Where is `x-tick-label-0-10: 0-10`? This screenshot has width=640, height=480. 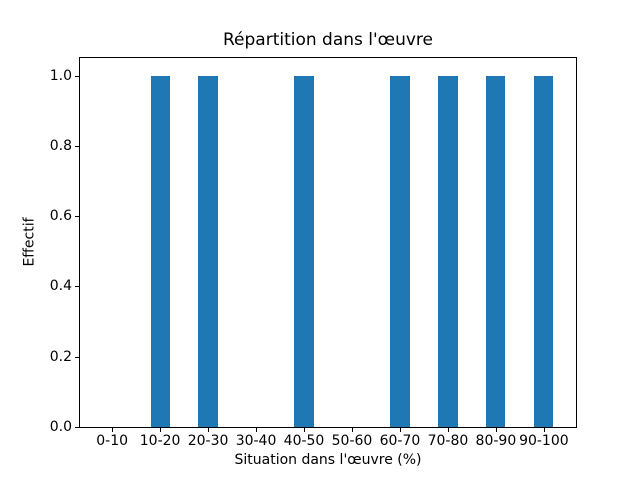 x-tick-label-0-10: 0-10 is located at coordinates (112, 441).